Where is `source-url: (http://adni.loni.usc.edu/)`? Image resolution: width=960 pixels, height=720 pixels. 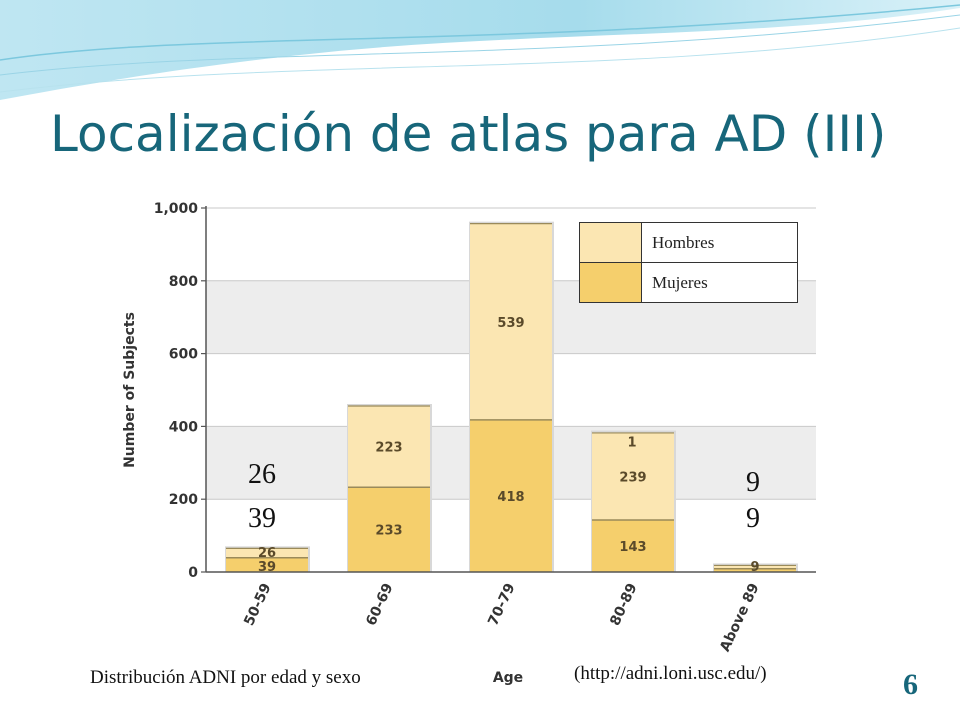 source-url: (http://adni.loni.usc.edu/) is located at coordinates (670, 673).